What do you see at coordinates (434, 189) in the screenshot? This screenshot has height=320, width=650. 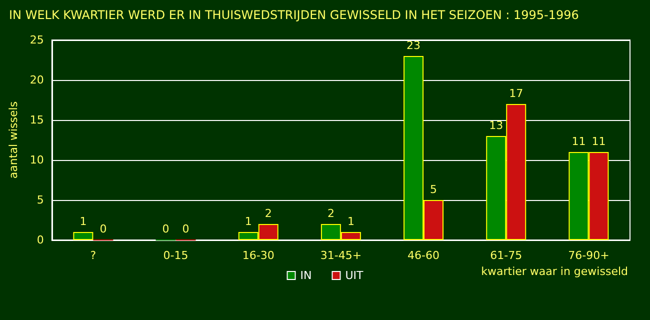 I see `data-label: 5` at bounding box center [434, 189].